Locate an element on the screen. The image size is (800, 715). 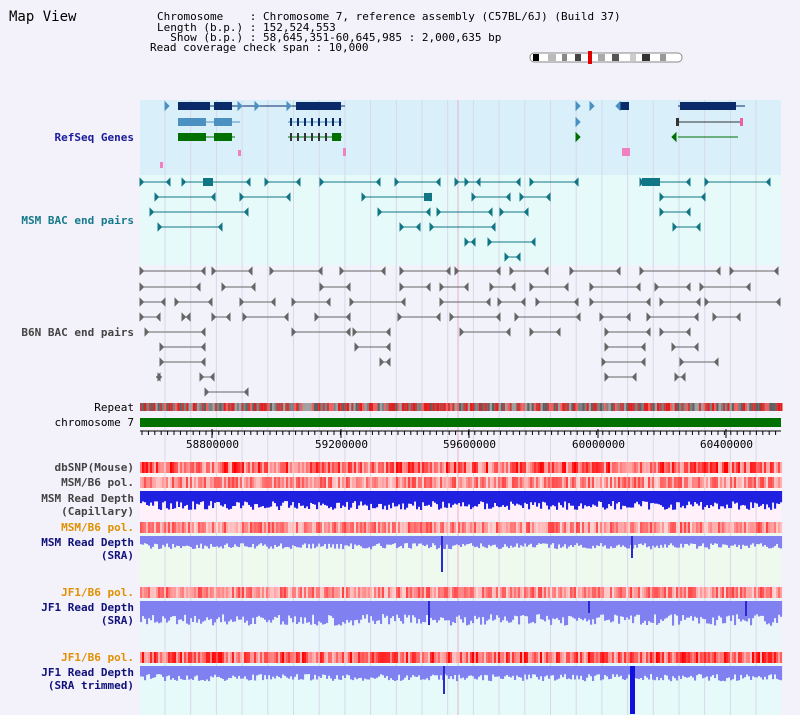
track-label-dbsnp: dbSNP(Mouse) is located at coordinates (94, 467).